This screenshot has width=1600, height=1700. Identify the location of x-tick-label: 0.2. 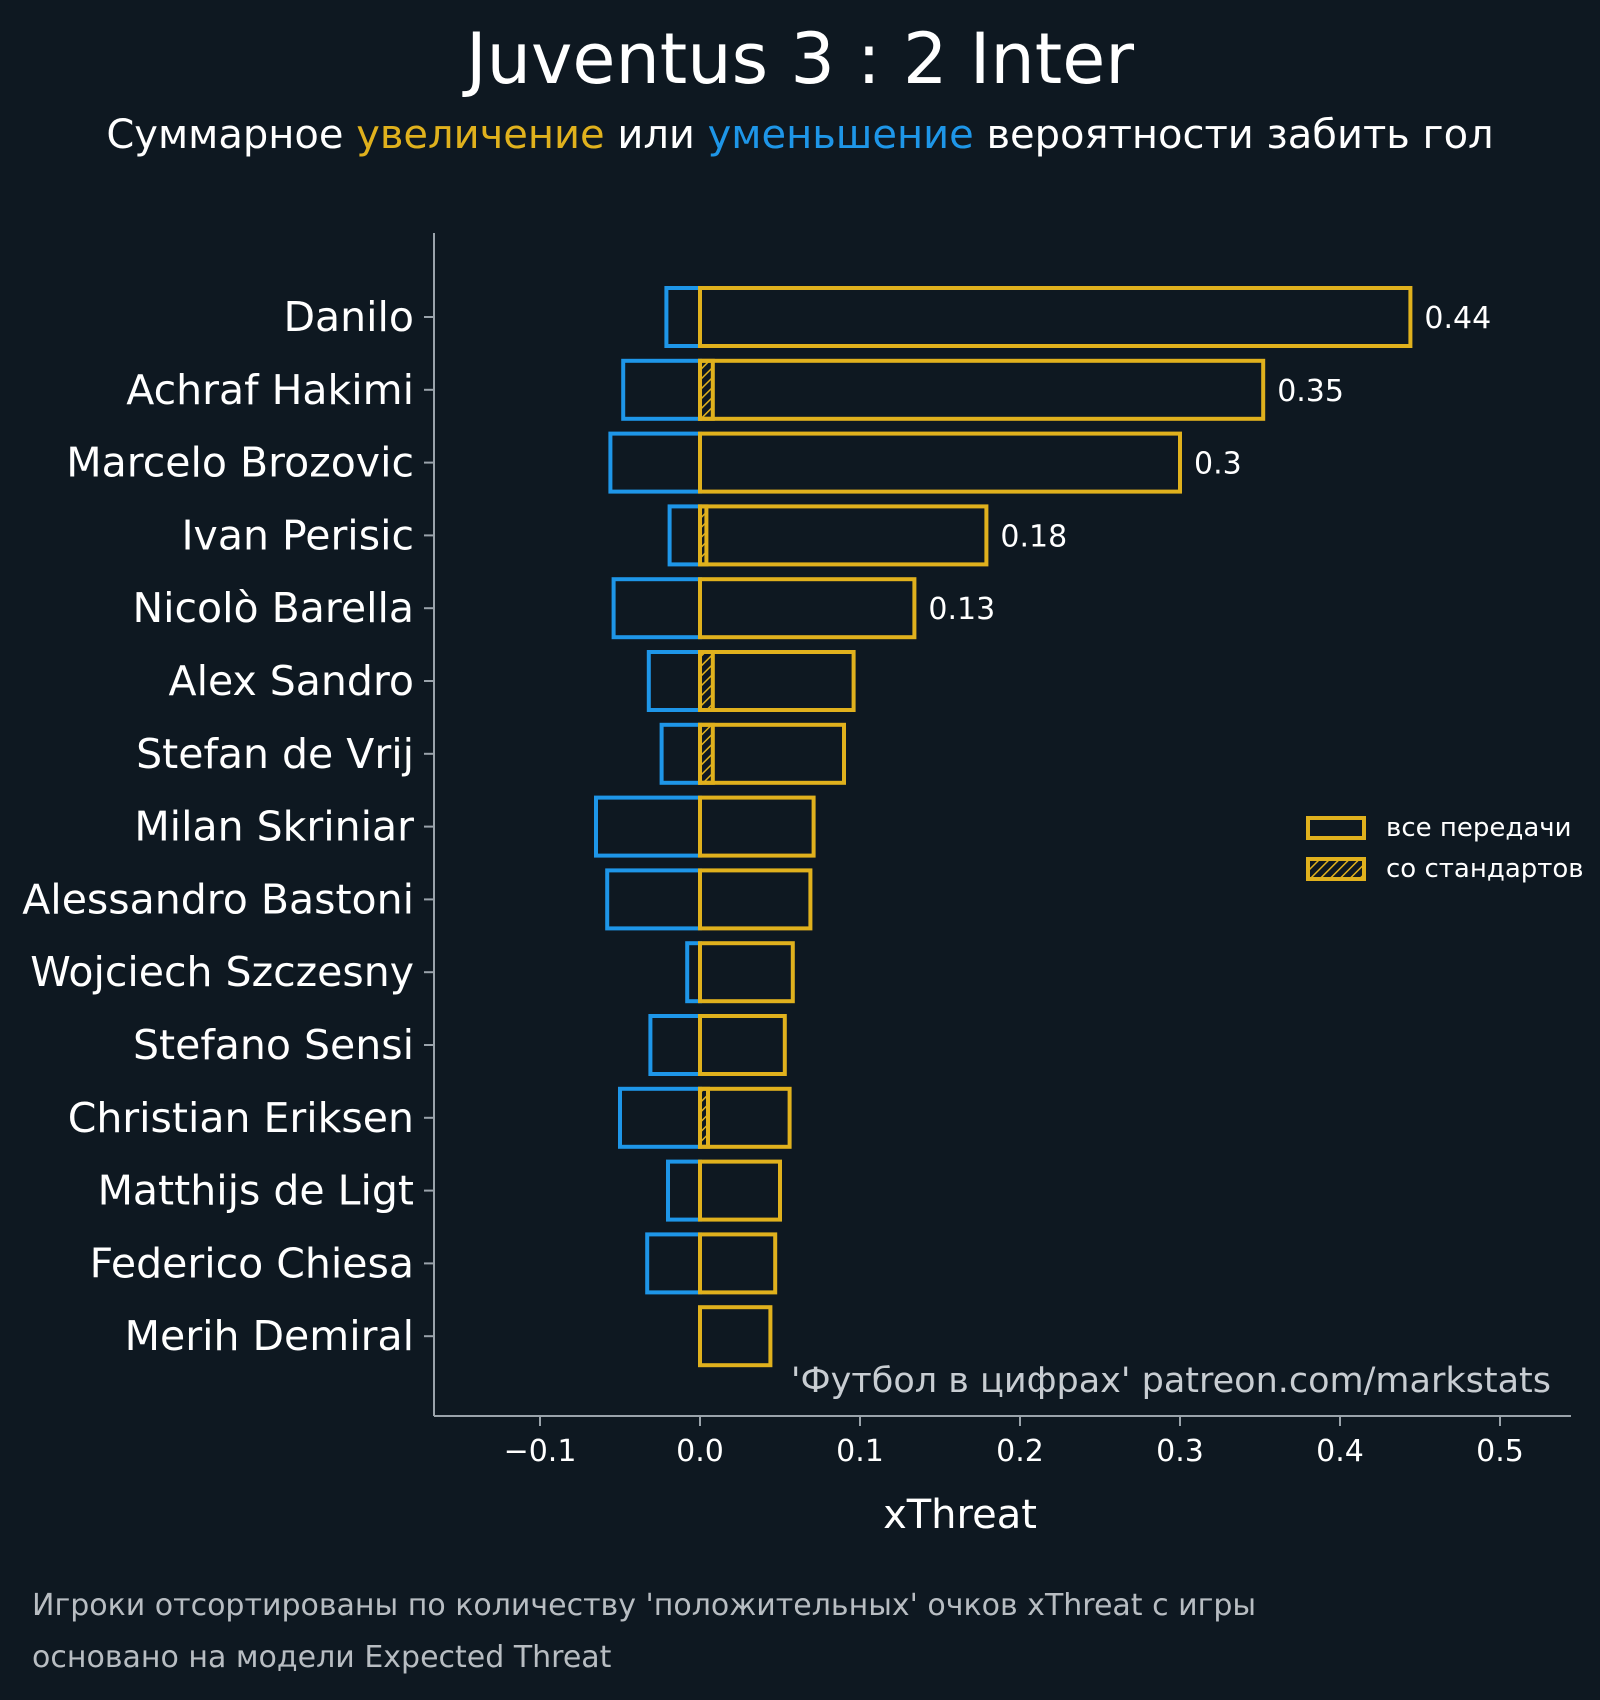
(1020, 1451).